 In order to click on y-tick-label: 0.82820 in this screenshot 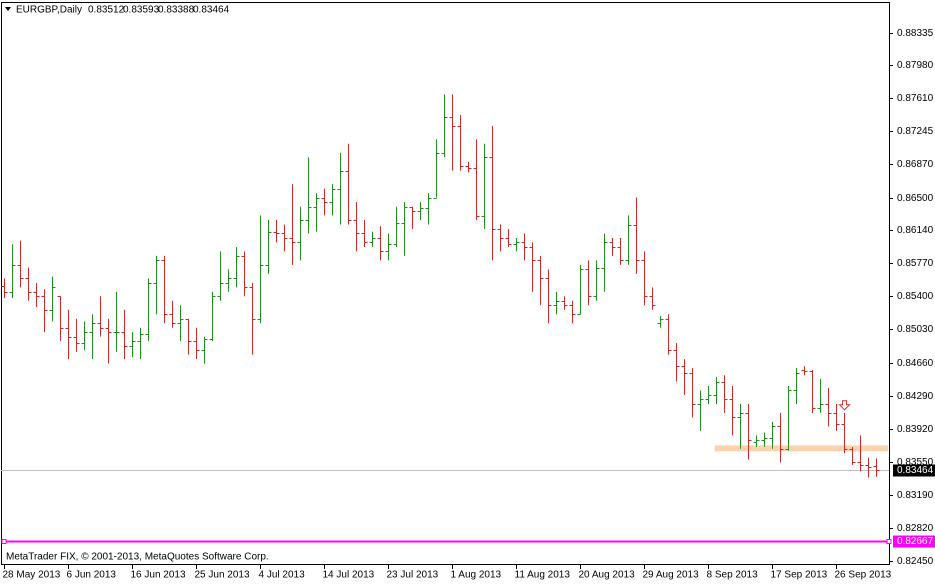, I will do `click(915, 528)`.